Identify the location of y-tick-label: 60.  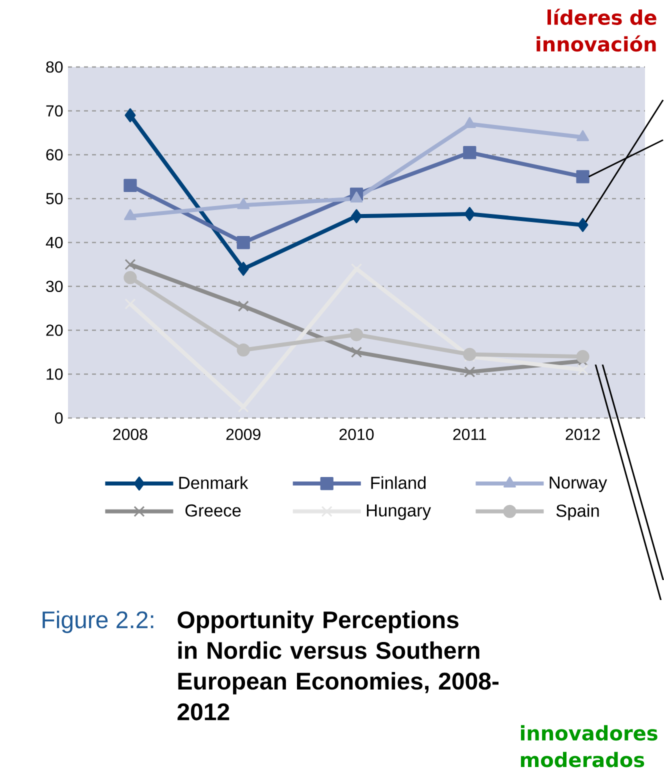
(54, 154).